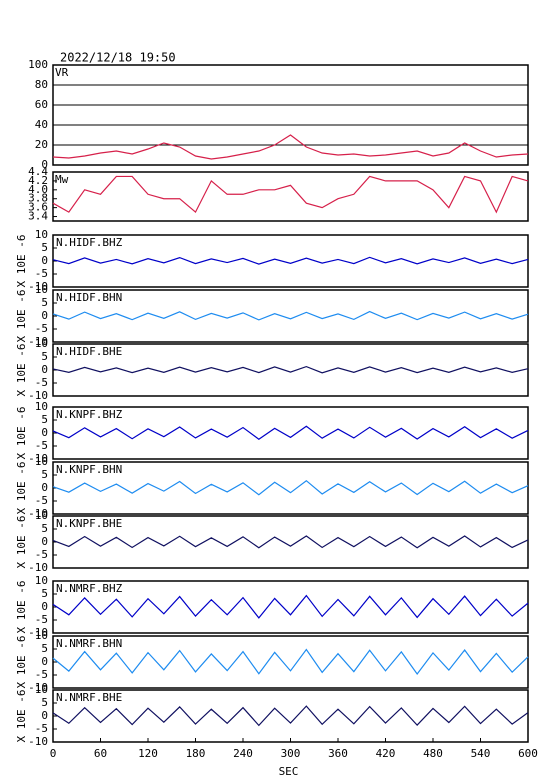 The width and height of the screenshot is (554, 781). Describe the element at coordinates (89, 414) in the screenshot. I see `panel-label: N.KNPF.BHZ` at that location.